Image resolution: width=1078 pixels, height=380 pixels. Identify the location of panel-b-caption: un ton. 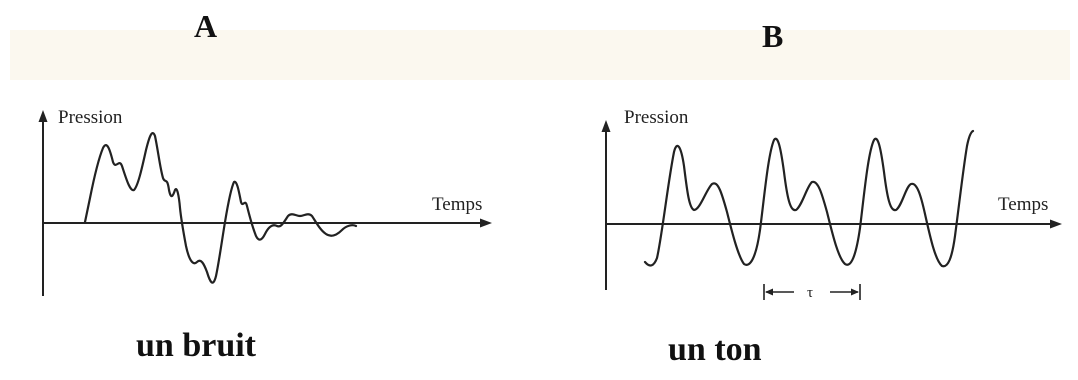
(715, 349).